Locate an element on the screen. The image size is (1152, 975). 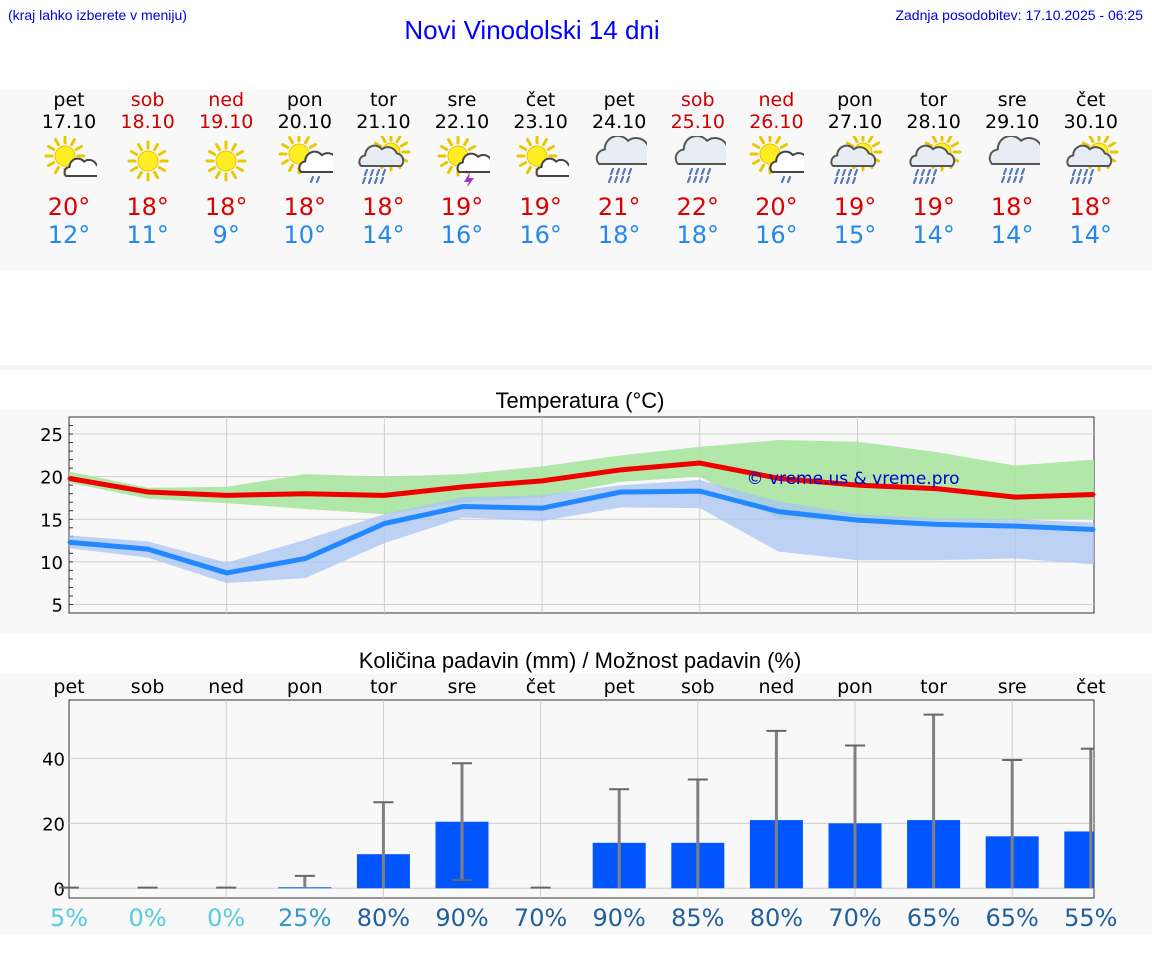
precipitation-probability: 65% is located at coordinates (1012, 918).